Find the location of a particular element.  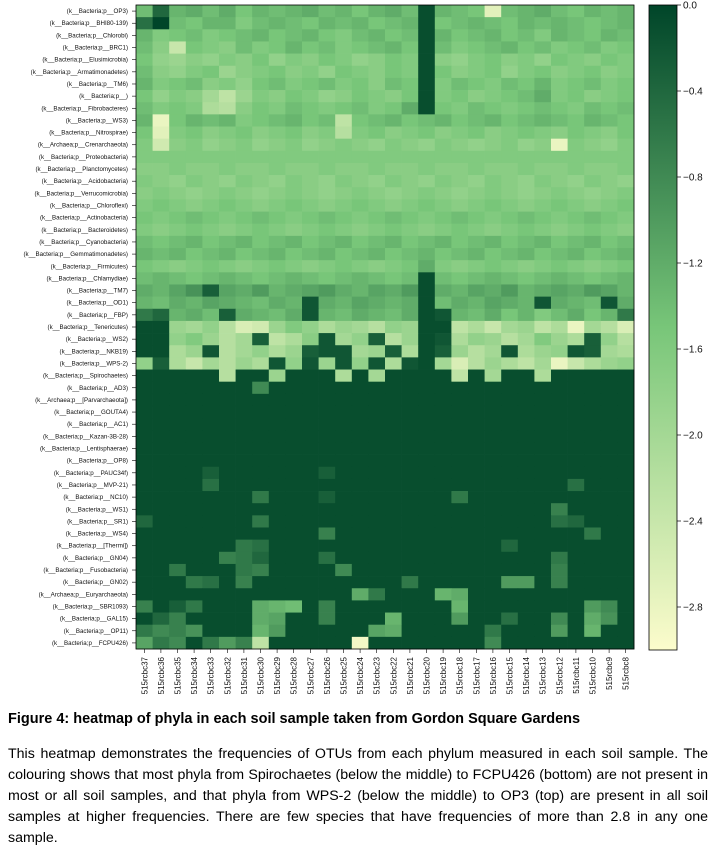

colorbar-tick-label: −1.2 is located at coordinates (693, 264).